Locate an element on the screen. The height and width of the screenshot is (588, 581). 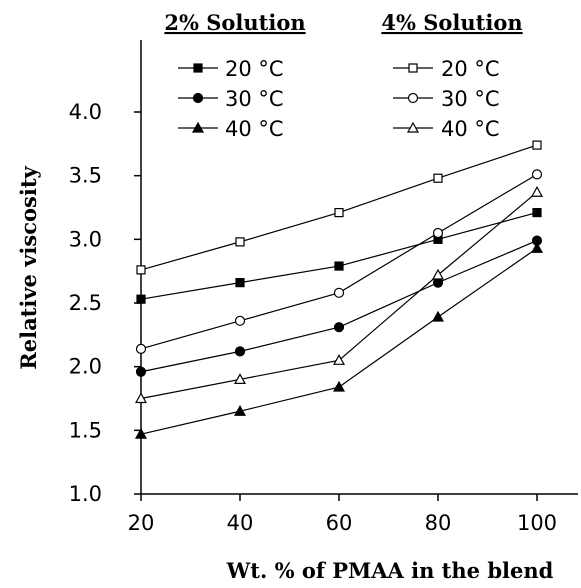
y-tick-label: 2.5 is located at coordinates (85, 303).